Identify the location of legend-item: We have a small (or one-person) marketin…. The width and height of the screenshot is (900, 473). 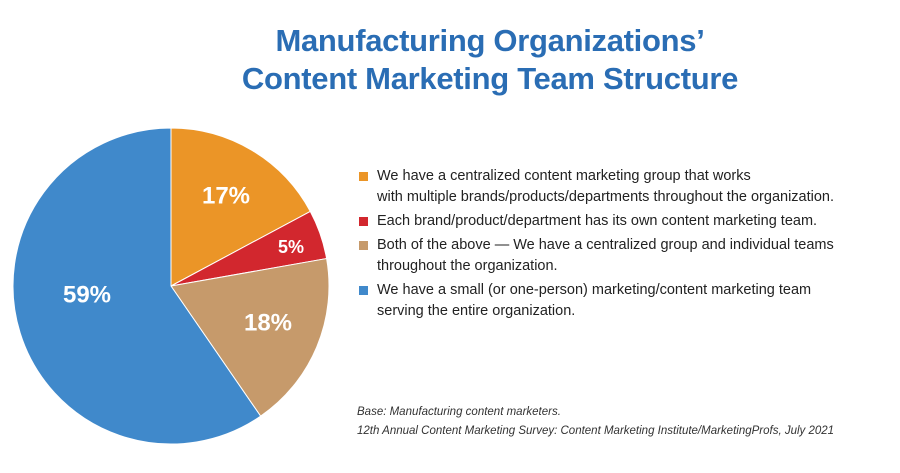
(624, 301).